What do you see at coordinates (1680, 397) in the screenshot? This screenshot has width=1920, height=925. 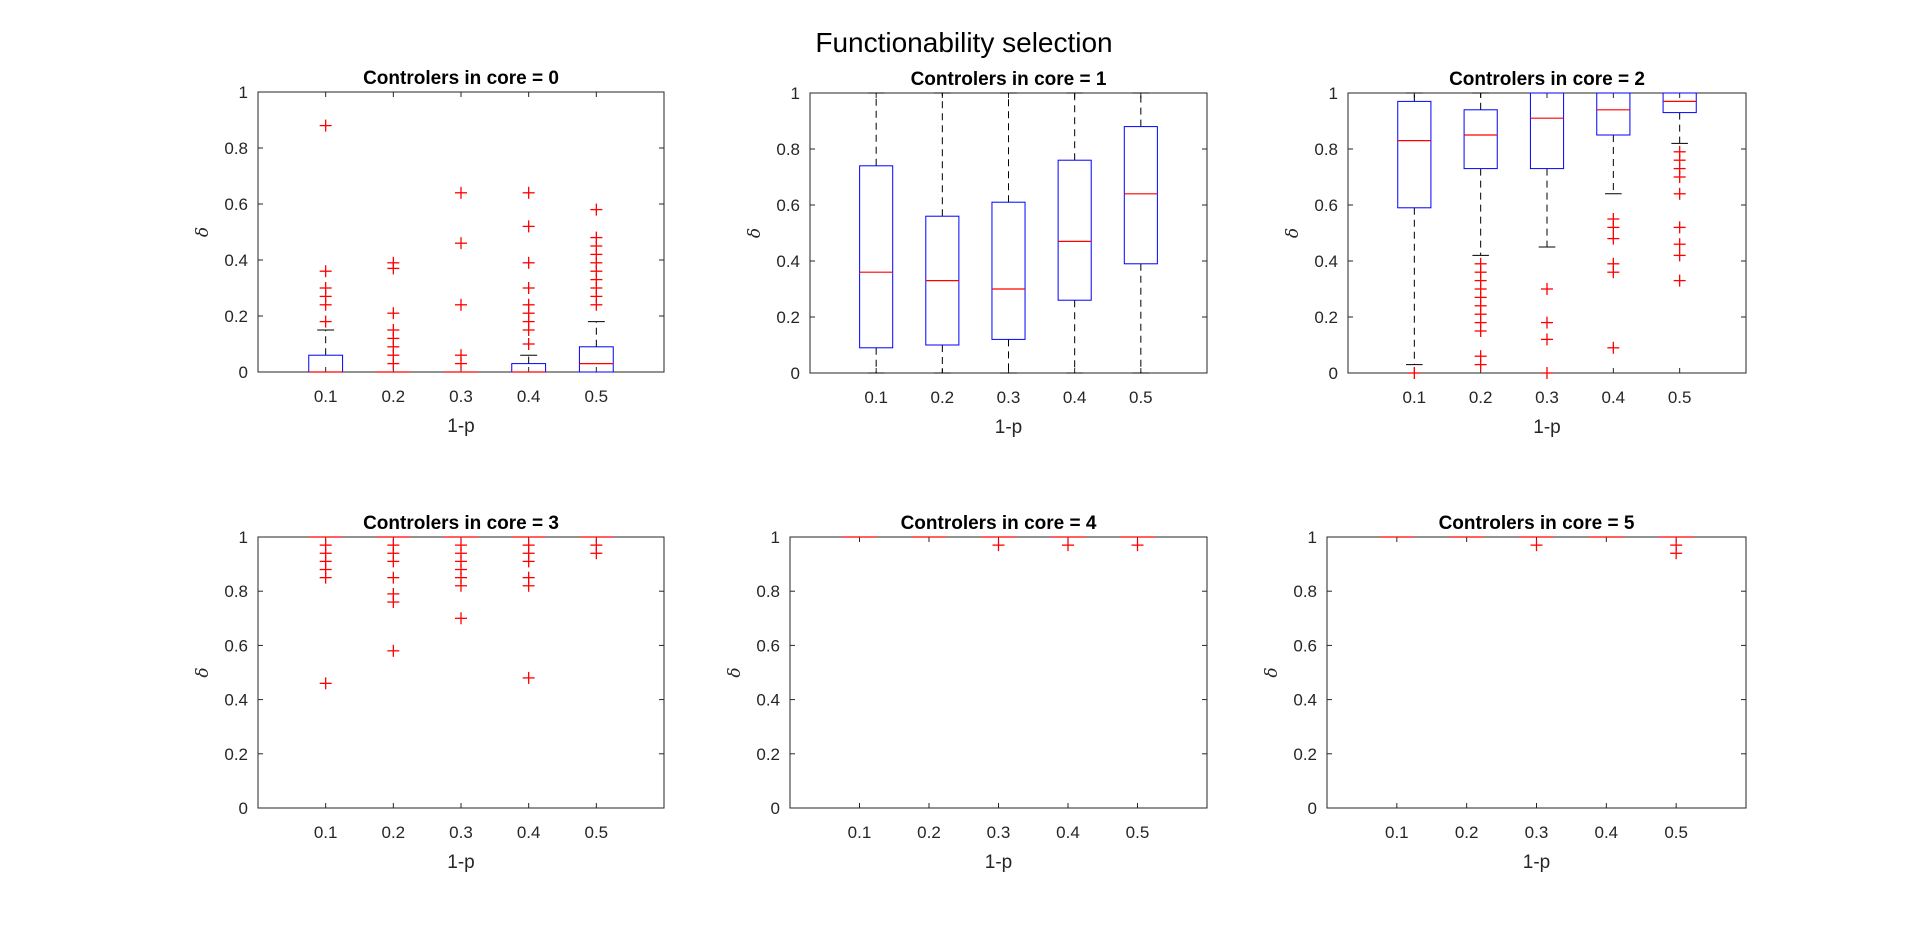 I see `xtick-label: 0.5` at bounding box center [1680, 397].